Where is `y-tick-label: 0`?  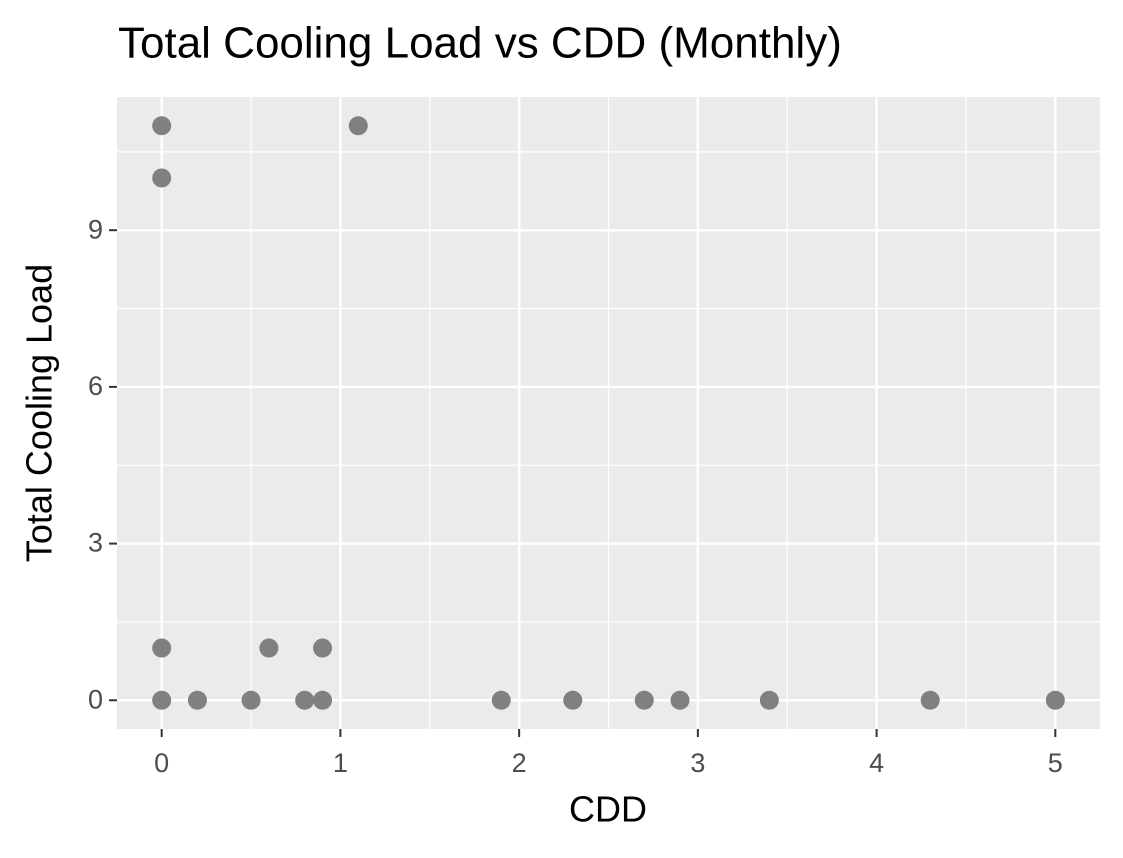
y-tick-label: 0 is located at coordinates (95, 699).